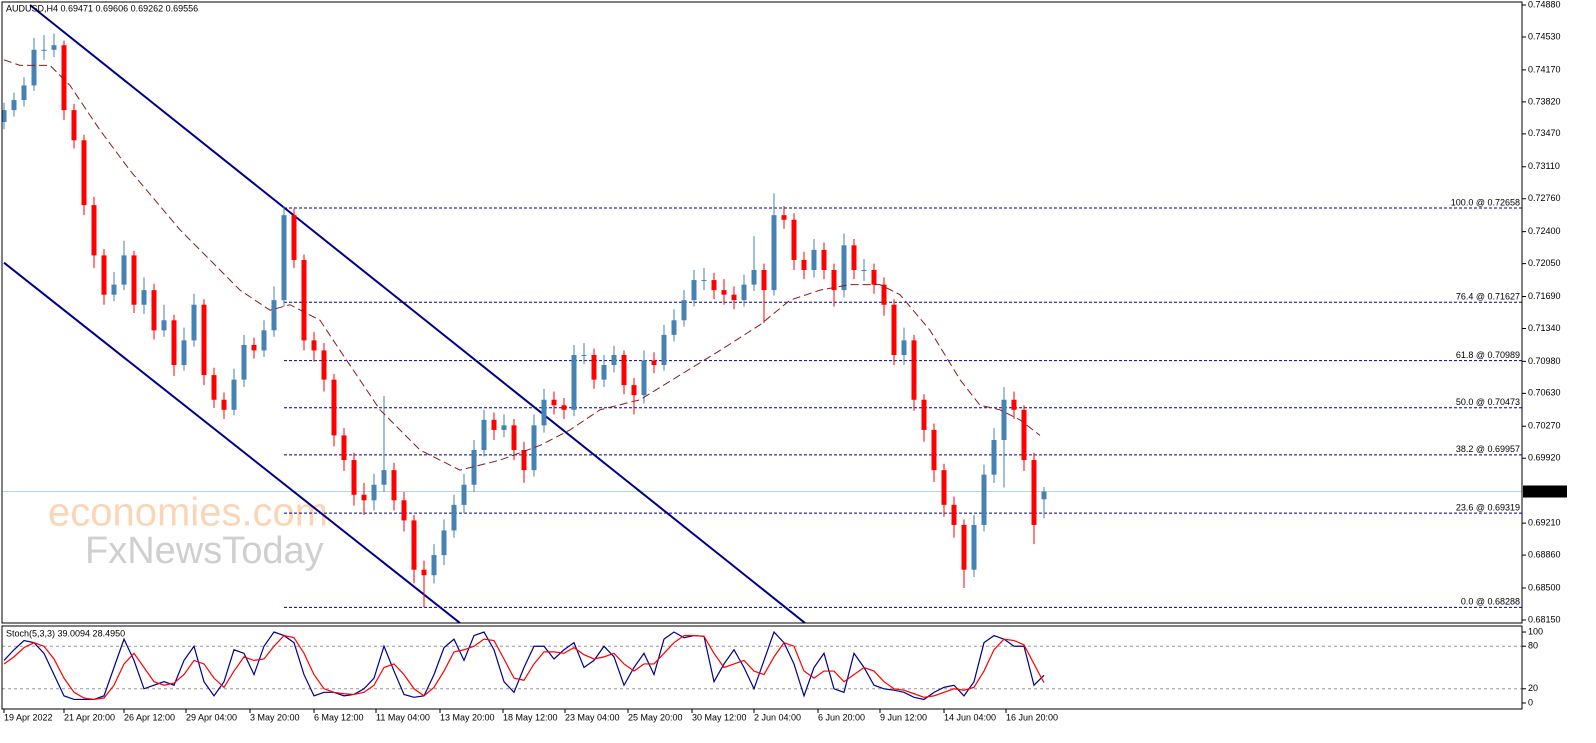 This screenshot has height=743, width=1596. I want to click on fib-label: 50.0 @ 0.70473, so click(1488, 402).